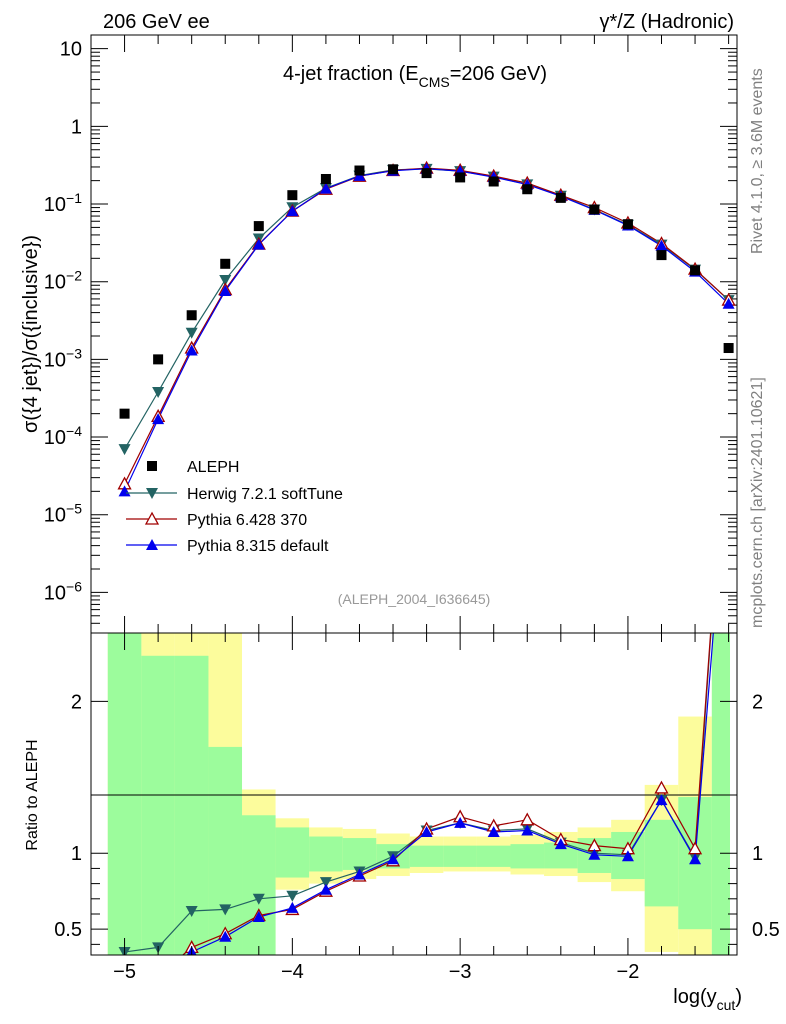  What do you see at coordinates (766, 930) in the screenshot?
I see `ratio-y-tick-label-right: 0.5` at bounding box center [766, 930].